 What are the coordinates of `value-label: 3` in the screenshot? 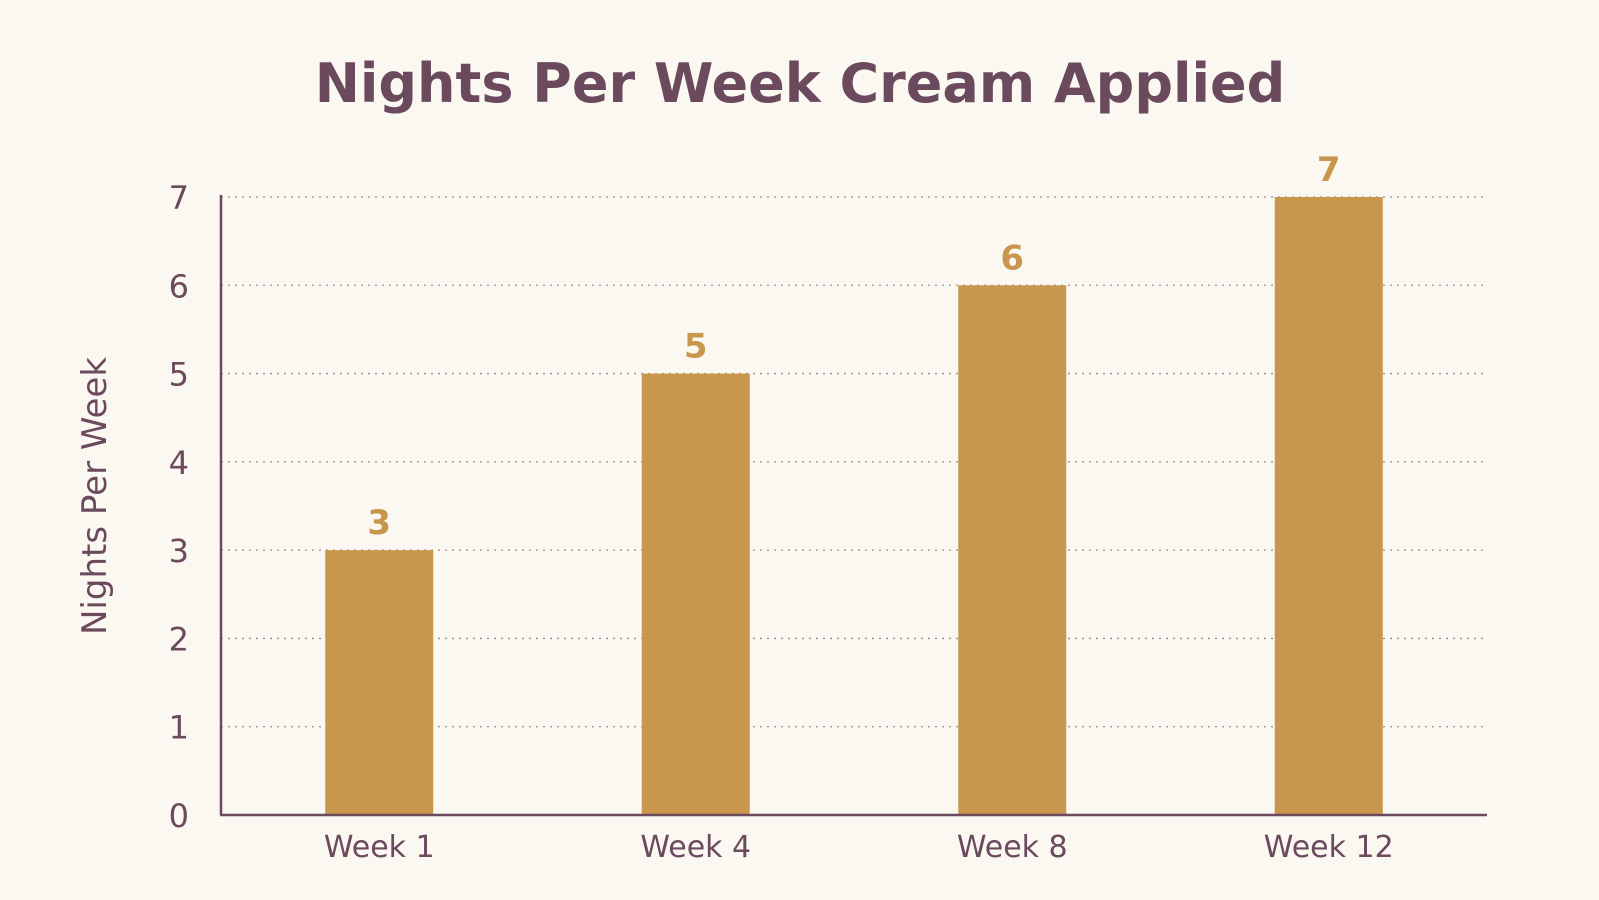 It's located at (379, 523).